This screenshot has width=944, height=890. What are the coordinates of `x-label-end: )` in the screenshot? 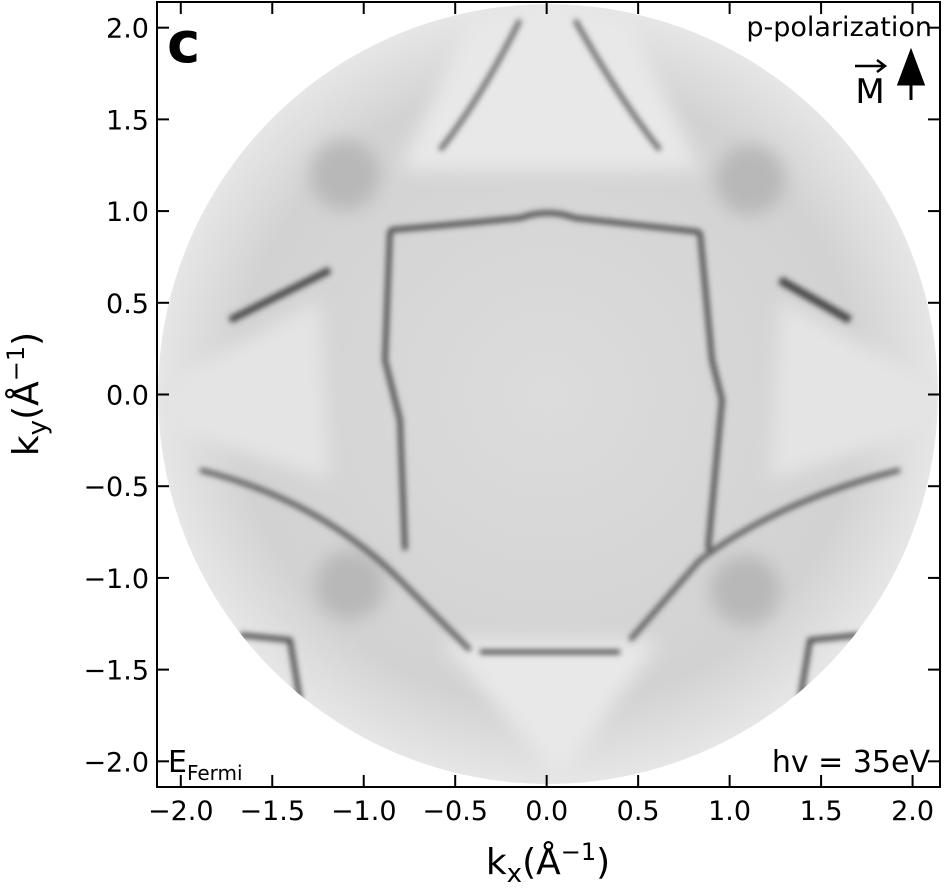 It's located at (603, 862).